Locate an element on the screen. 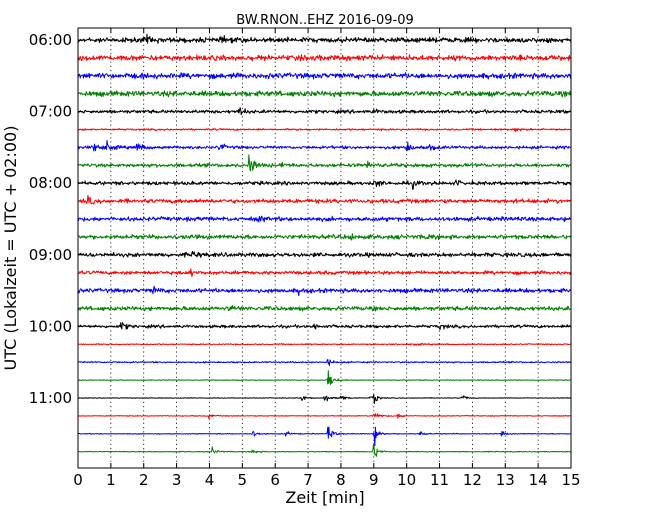 Image resolution: width=650 pixels, height=520 pixels. x-tick-label: 10 is located at coordinates (406, 480).